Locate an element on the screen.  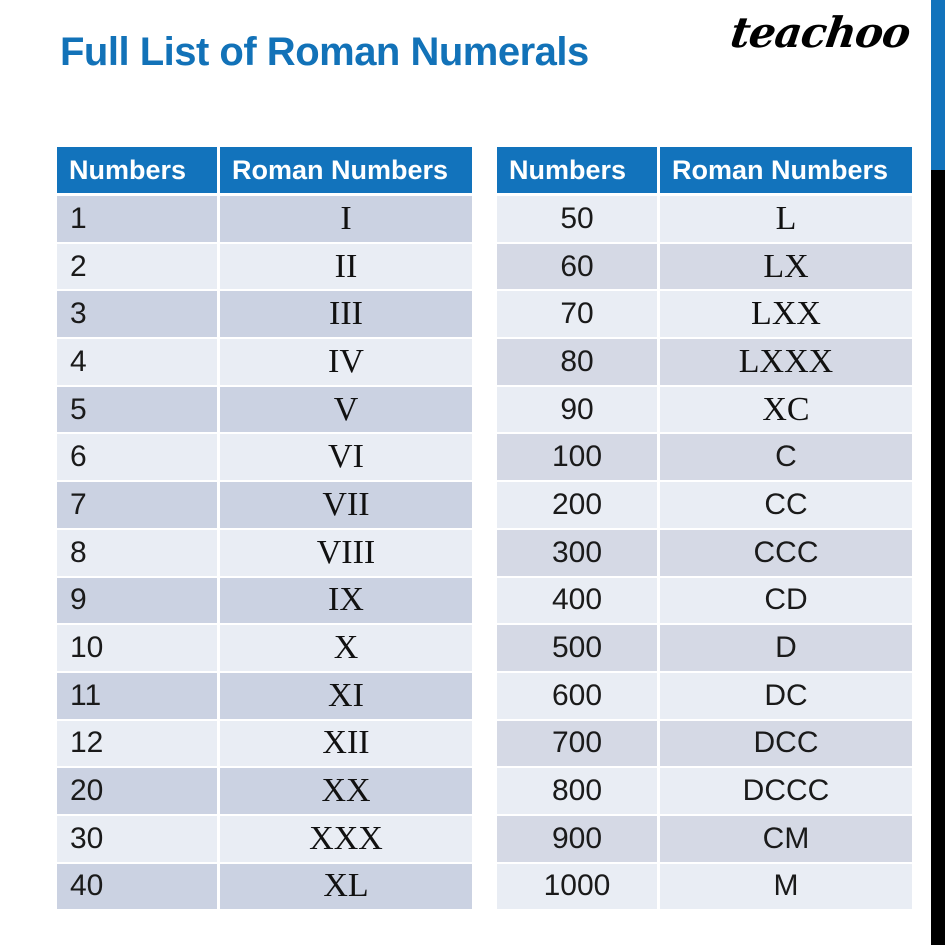
number-cell: 12 is located at coordinates (137, 743).